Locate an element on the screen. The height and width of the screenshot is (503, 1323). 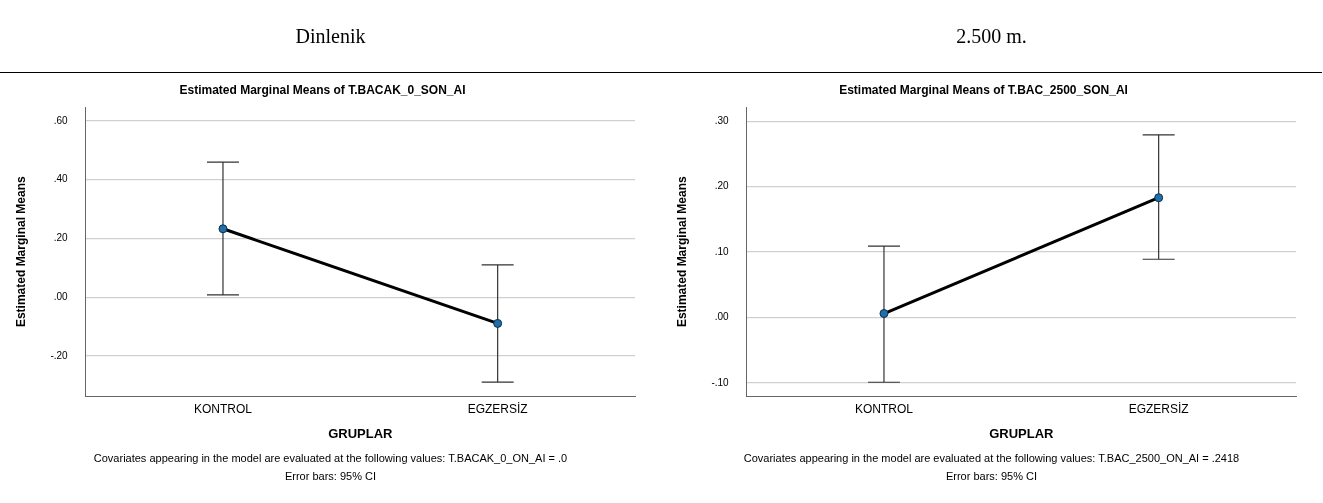
y-tick-label: .60 is located at coordinates (61, 120).